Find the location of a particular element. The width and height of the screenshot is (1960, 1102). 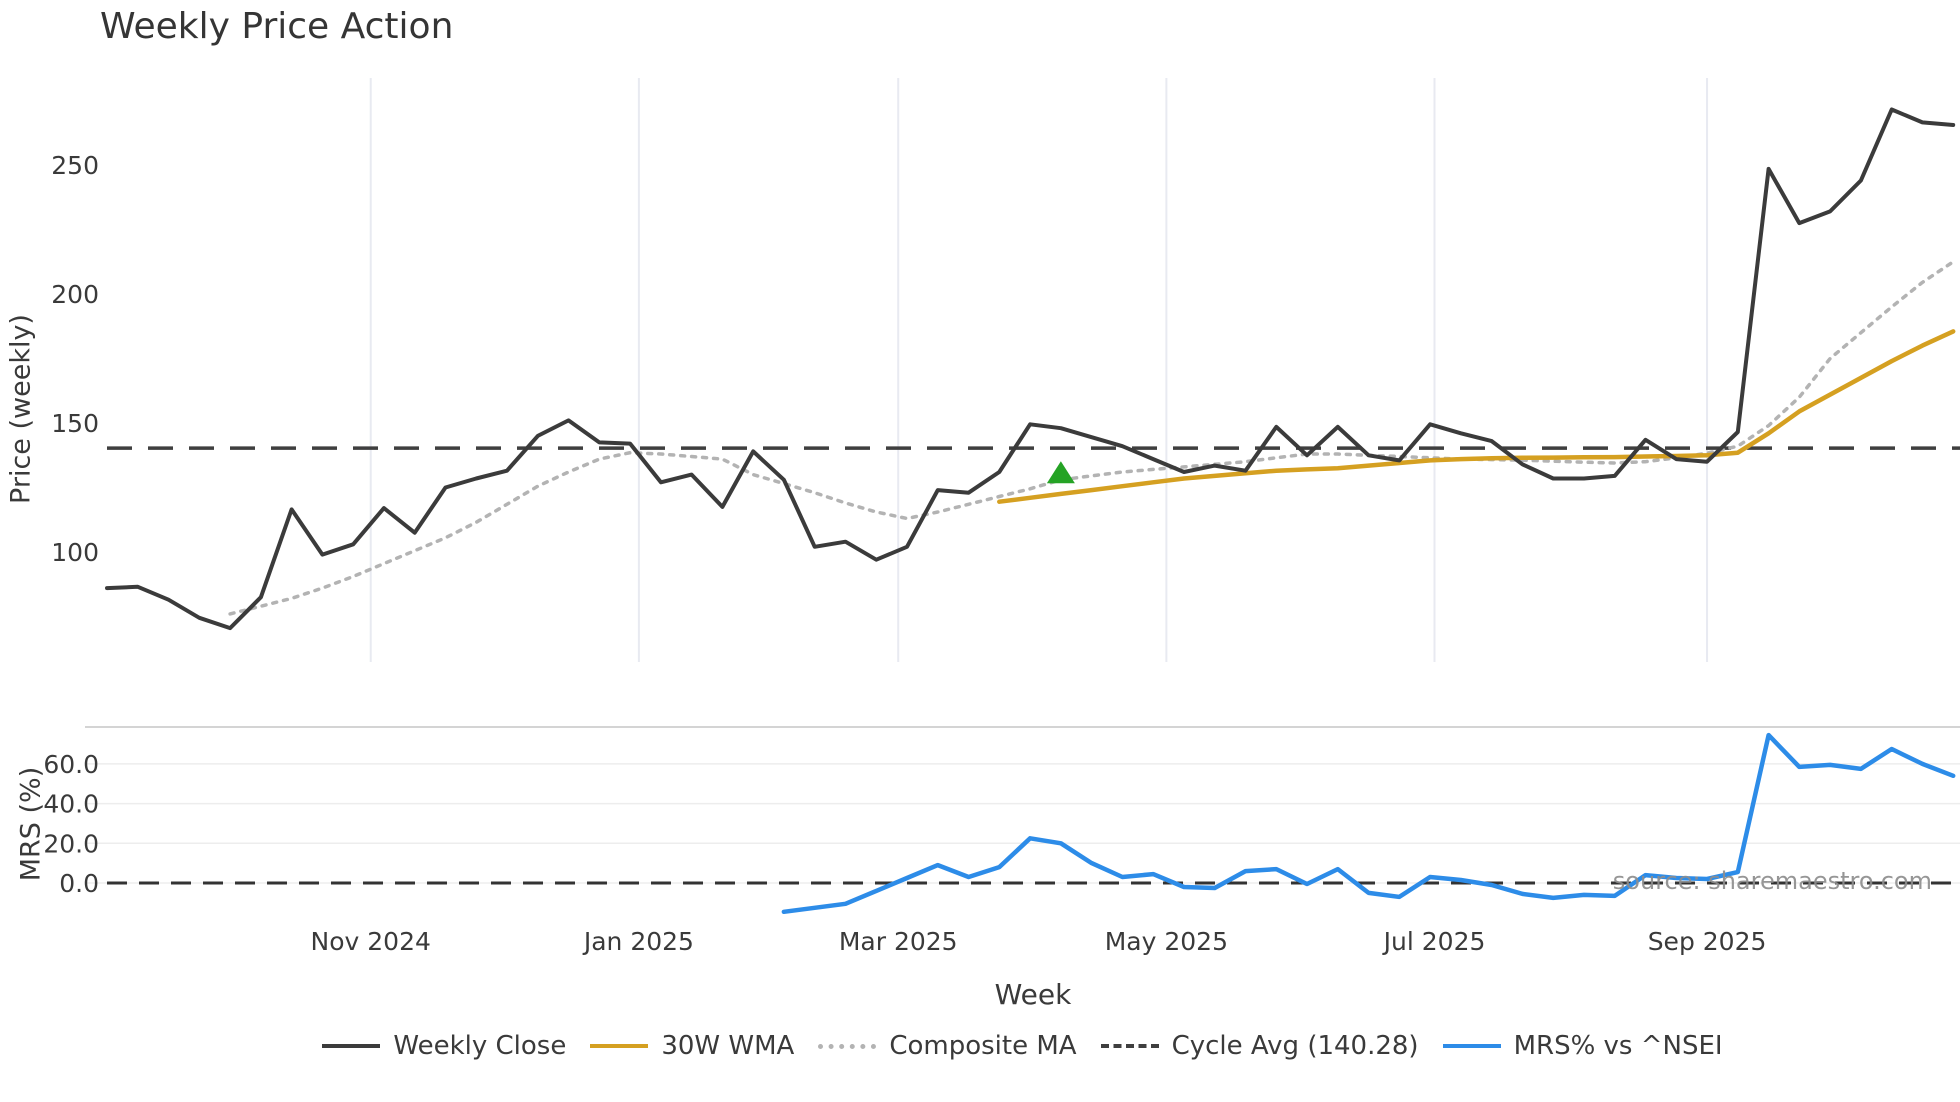

legend-item-mrs-vs-nsei: MRS% vs ^NSEI is located at coordinates (1582, 1046).